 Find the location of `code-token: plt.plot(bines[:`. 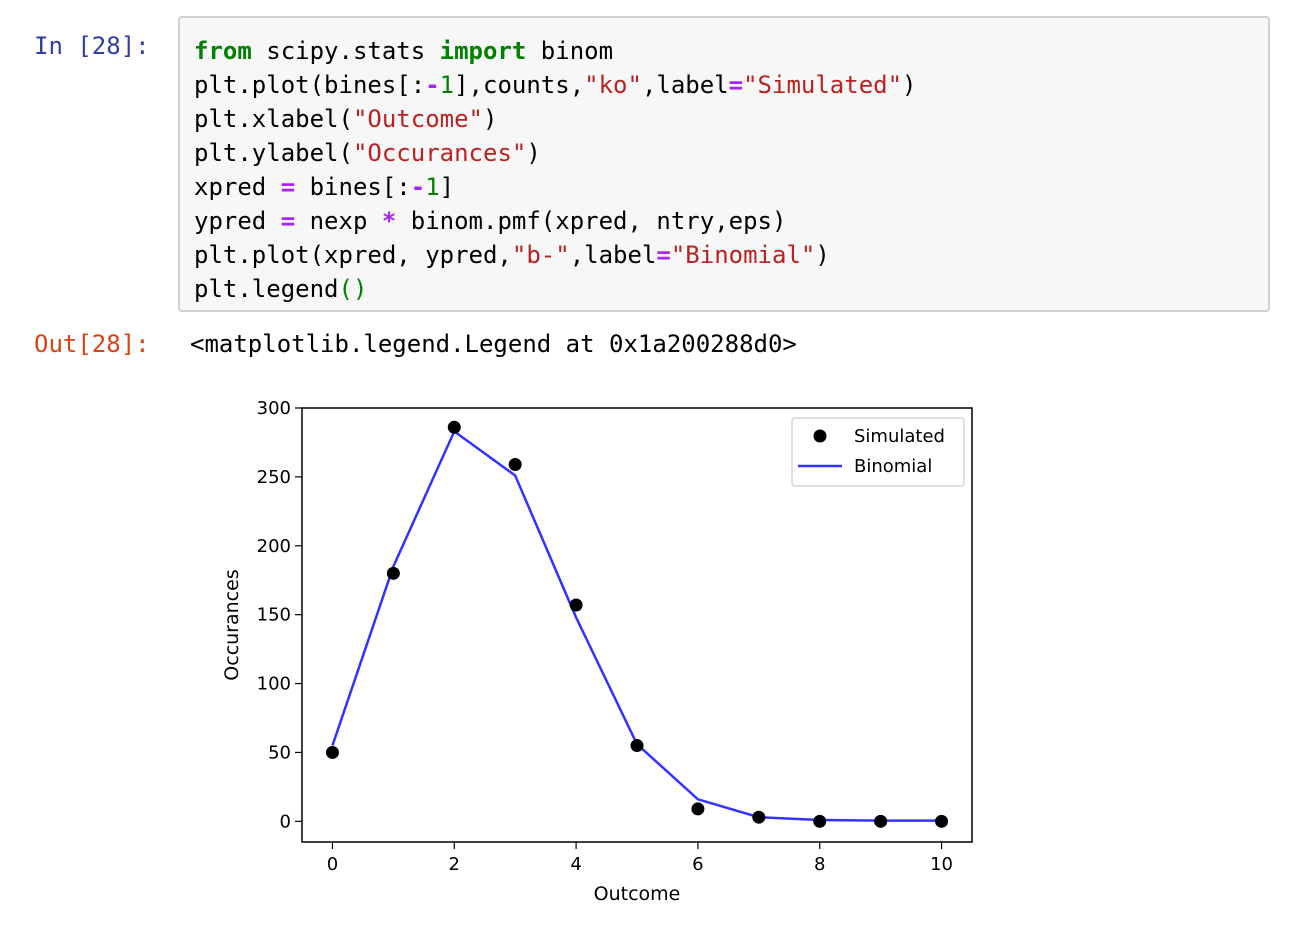

code-token: plt.plot(bines[: is located at coordinates (310, 85).